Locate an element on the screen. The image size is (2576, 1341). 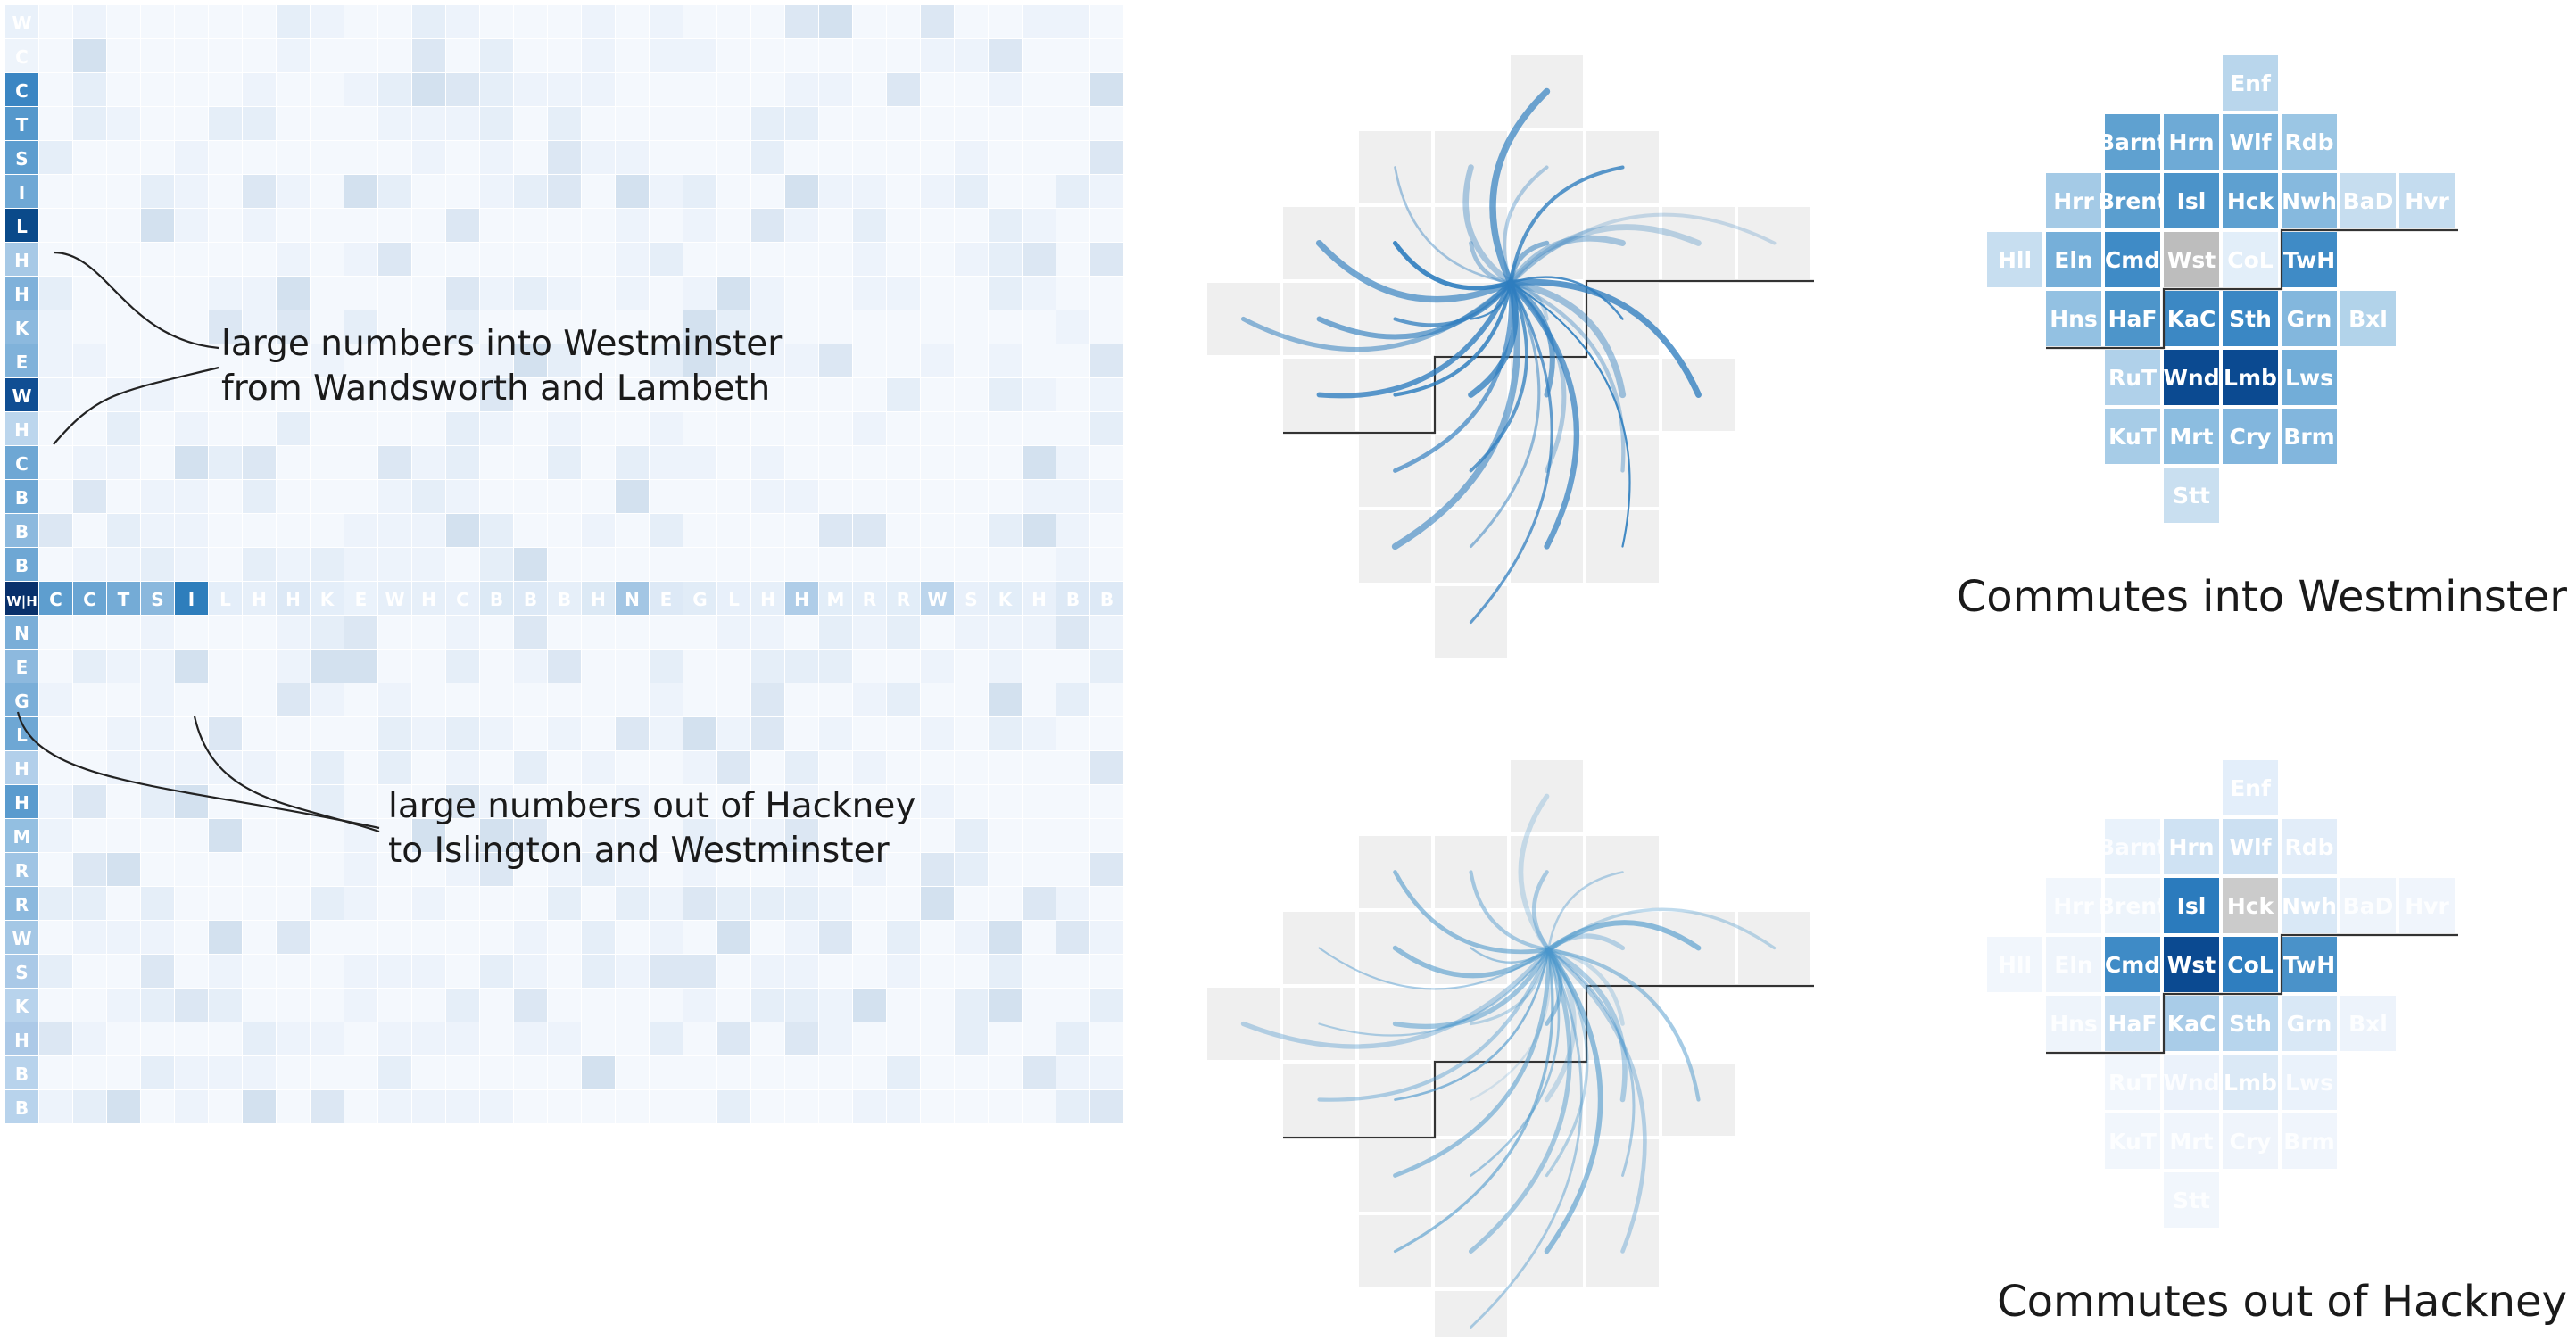
row-label: G is located at coordinates (21, 701).